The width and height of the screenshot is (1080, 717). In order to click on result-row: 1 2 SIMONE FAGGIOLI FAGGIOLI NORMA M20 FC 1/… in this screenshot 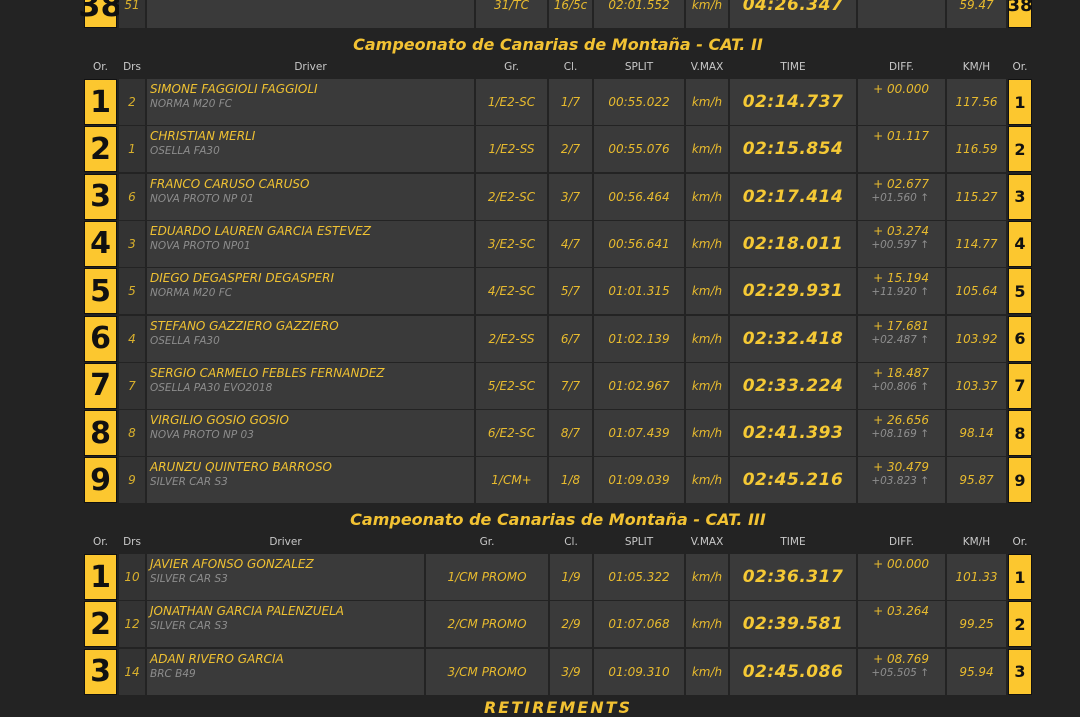, I will do `click(558, 102)`.